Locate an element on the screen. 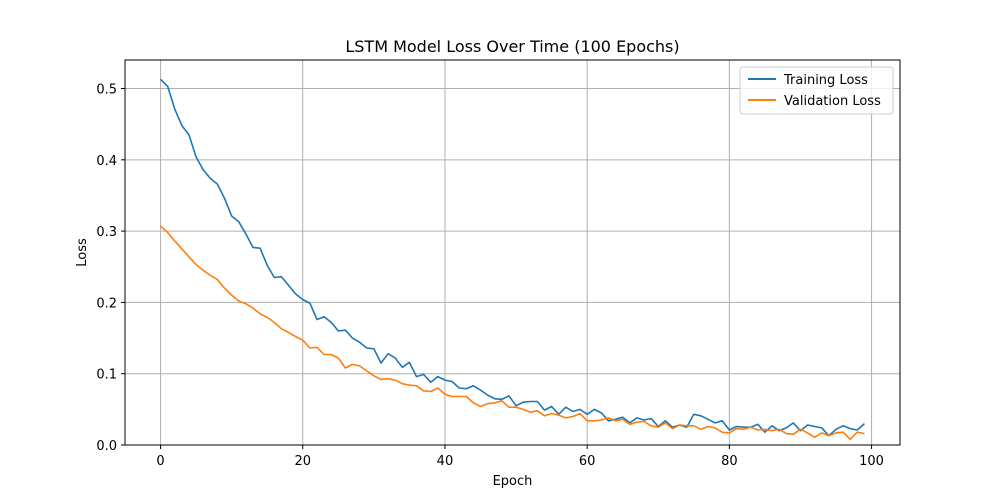 This screenshot has height=500, width=1000. y-tick-label: 0.4 is located at coordinates (106, 161).